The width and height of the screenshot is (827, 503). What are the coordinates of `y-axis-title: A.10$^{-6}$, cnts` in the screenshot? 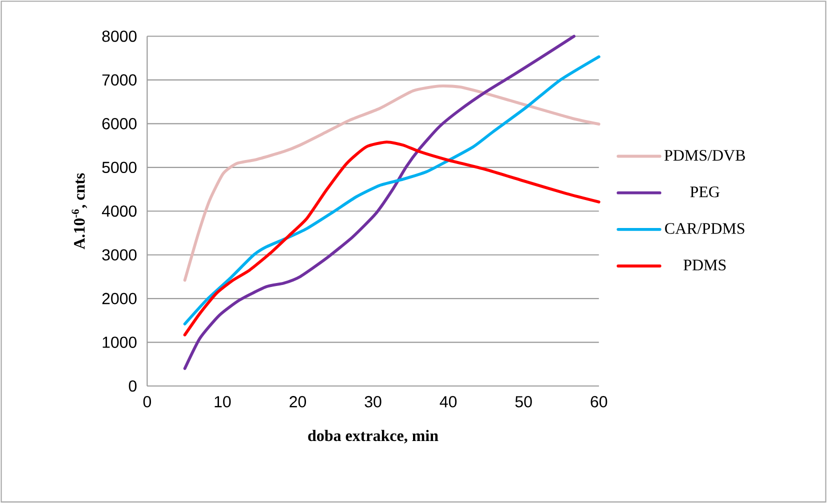 It's located at (80, 211).